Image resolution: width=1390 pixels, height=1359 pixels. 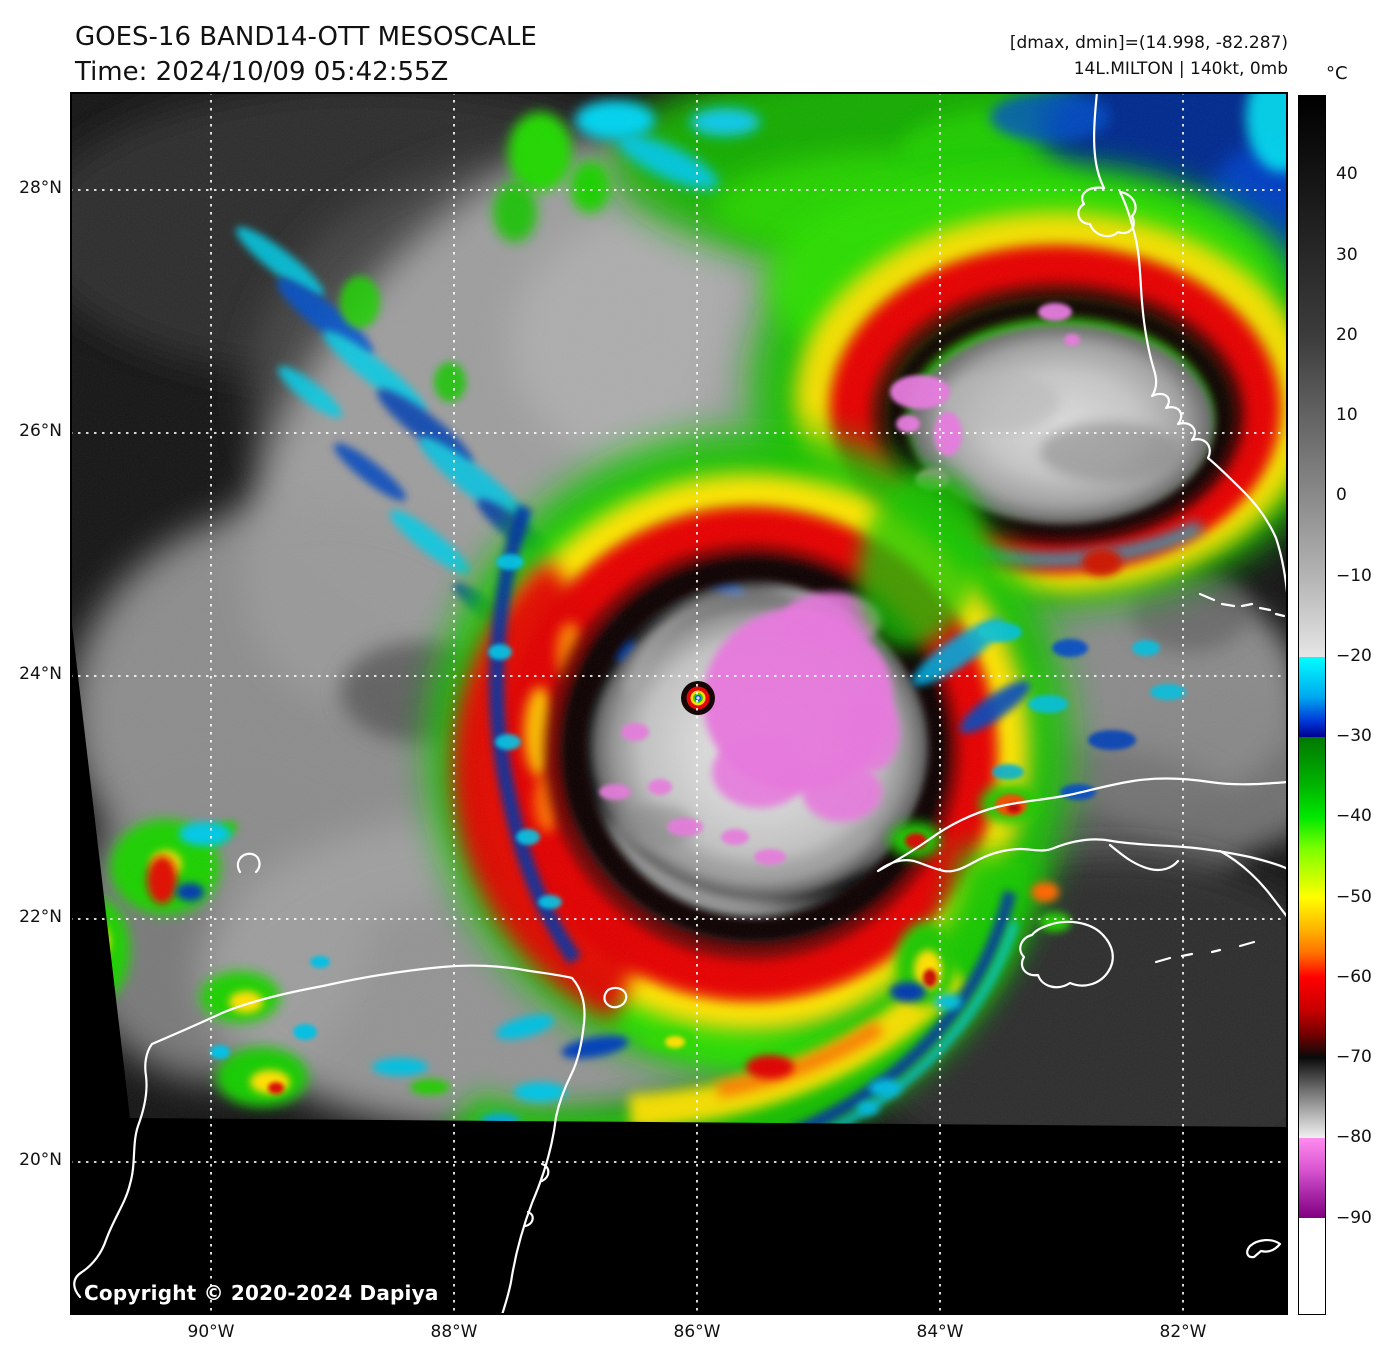 What do you see at coordinates (1347, 415) in the screenshot?
I see `colorbar-tick-label: 10` at bounding box center [1347, 415].